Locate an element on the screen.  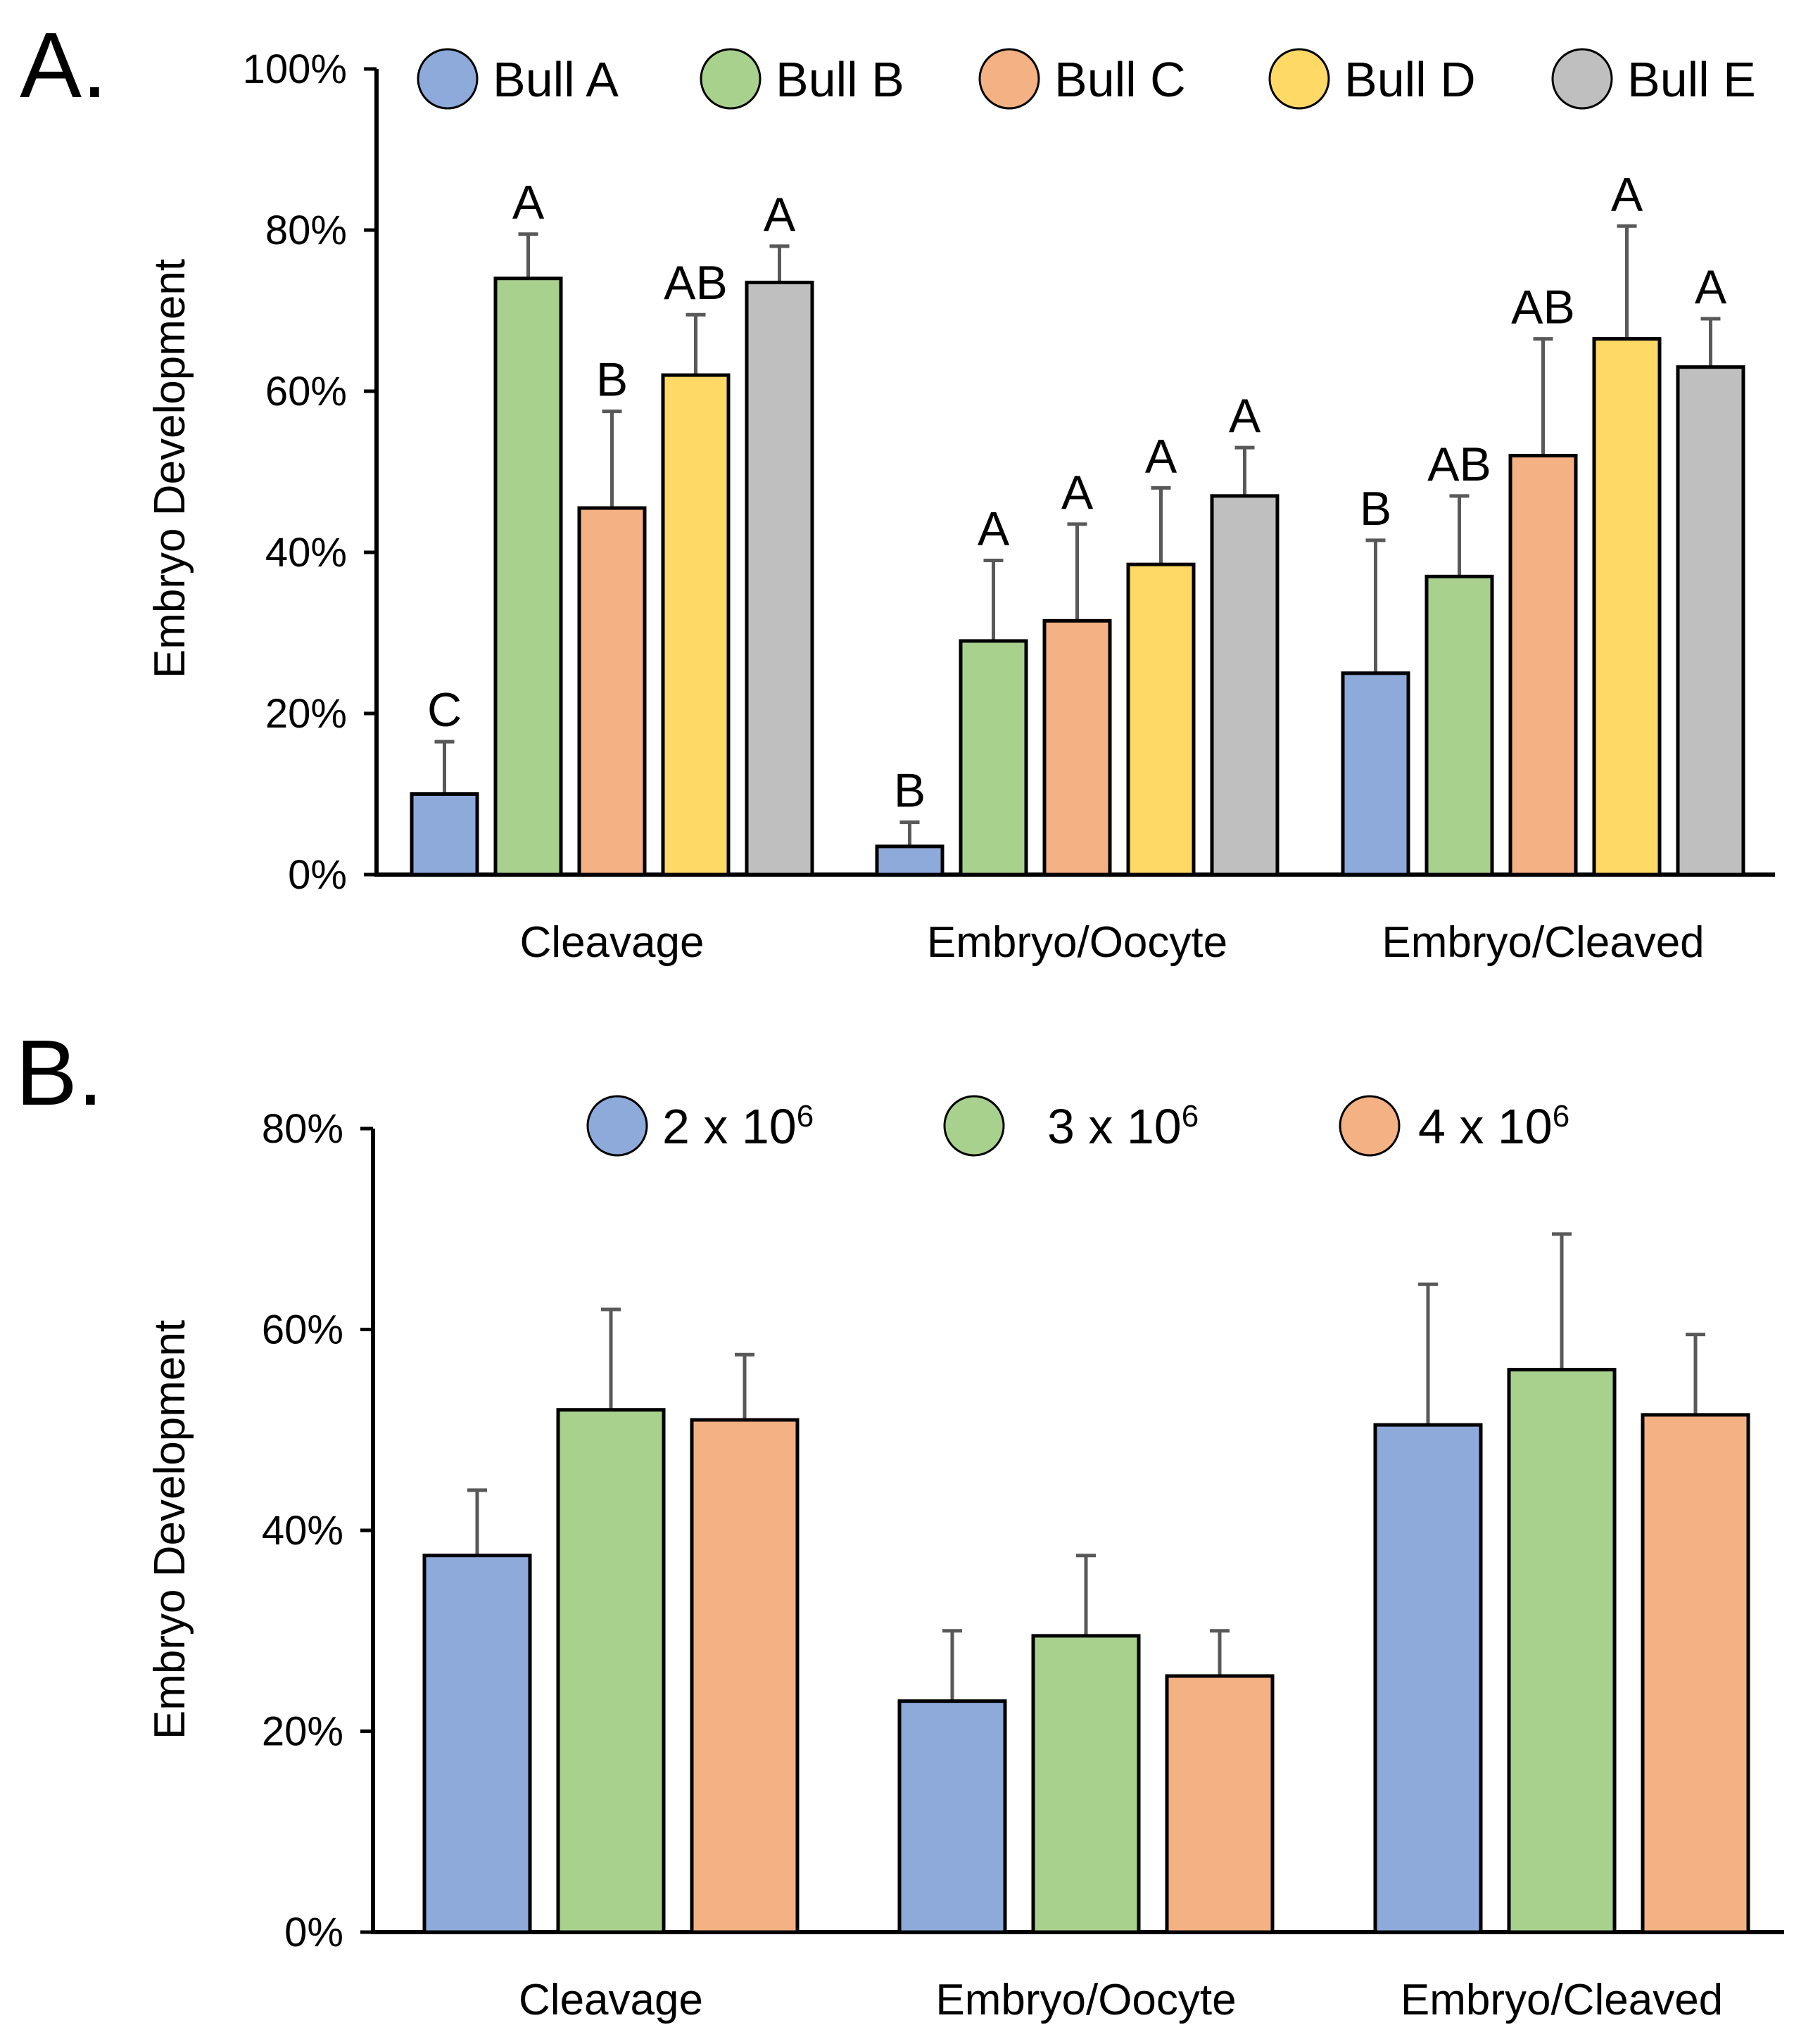
significance-letter: C is located at coordinates (444, 710).